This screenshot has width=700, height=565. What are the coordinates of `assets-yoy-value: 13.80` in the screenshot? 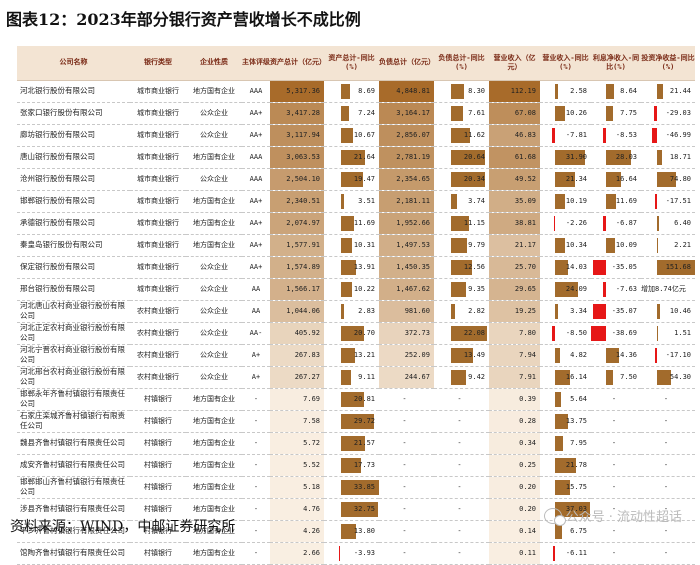 It's located at (351, 531).